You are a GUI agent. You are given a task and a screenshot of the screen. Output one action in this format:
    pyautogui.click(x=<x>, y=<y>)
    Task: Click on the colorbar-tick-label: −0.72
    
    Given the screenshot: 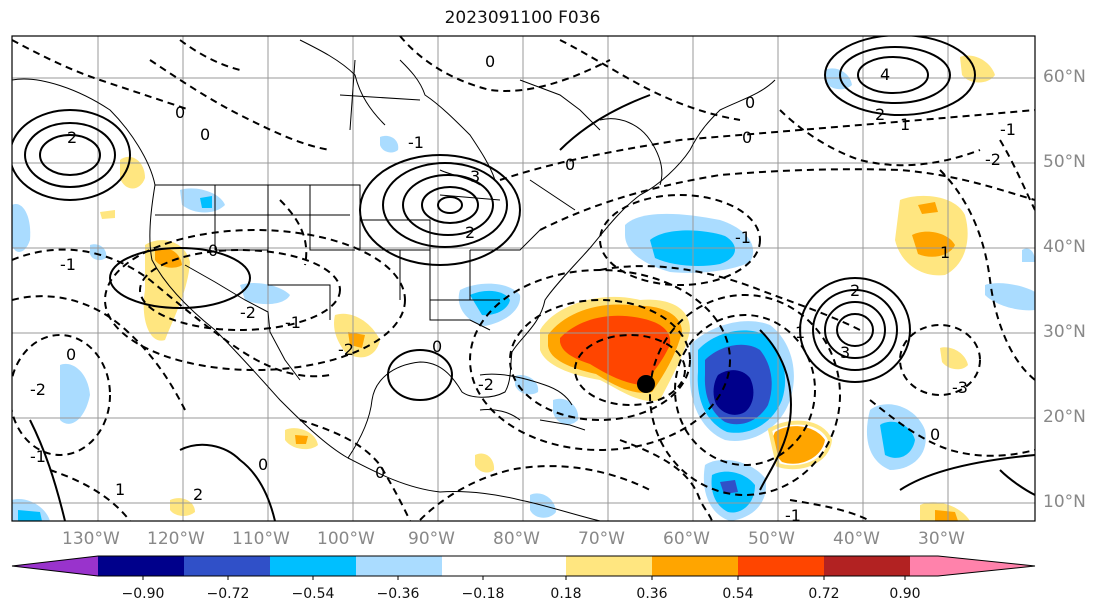 What is the action you would take?
    pyautogui.click(x=228, y=594)
    